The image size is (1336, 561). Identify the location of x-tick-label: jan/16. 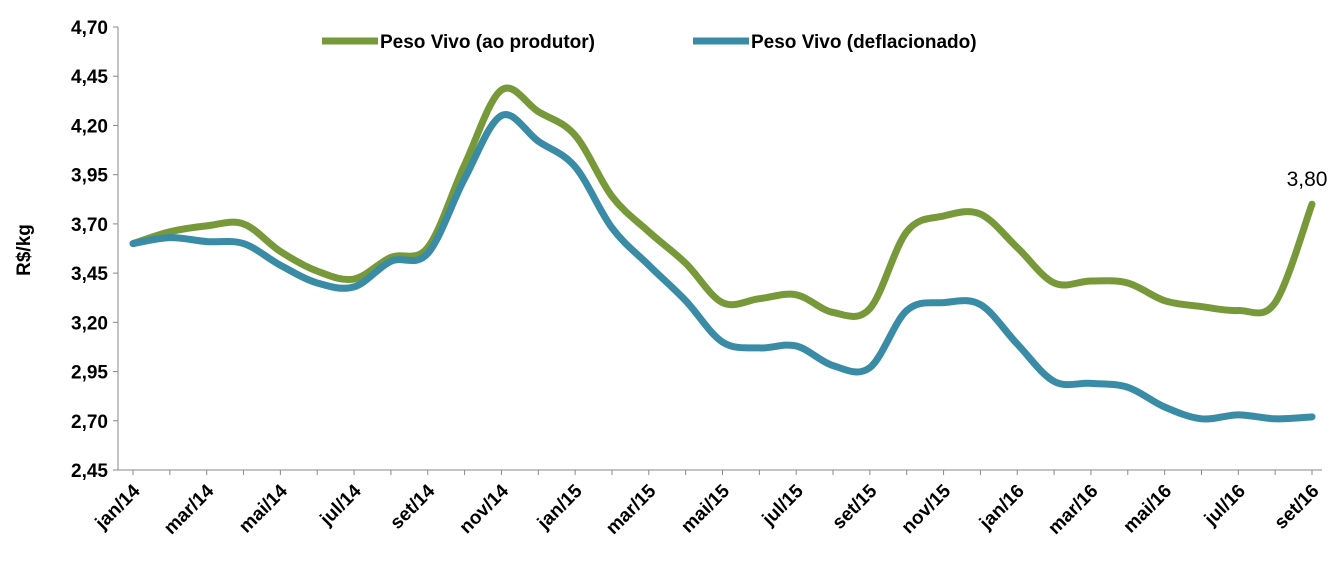
(1002, 508).